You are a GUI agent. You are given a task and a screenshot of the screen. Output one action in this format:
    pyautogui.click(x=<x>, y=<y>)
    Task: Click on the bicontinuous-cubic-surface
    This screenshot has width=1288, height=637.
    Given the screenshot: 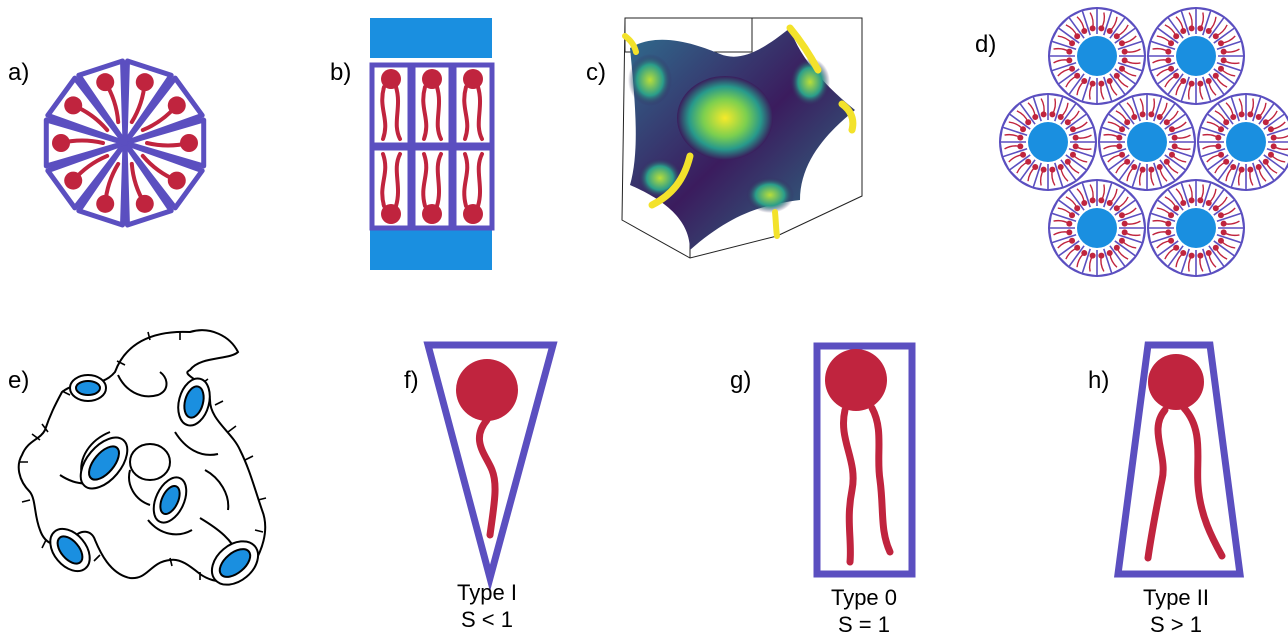 What is the action you would take?
    pyautogui.click(x=742, y=138)
    